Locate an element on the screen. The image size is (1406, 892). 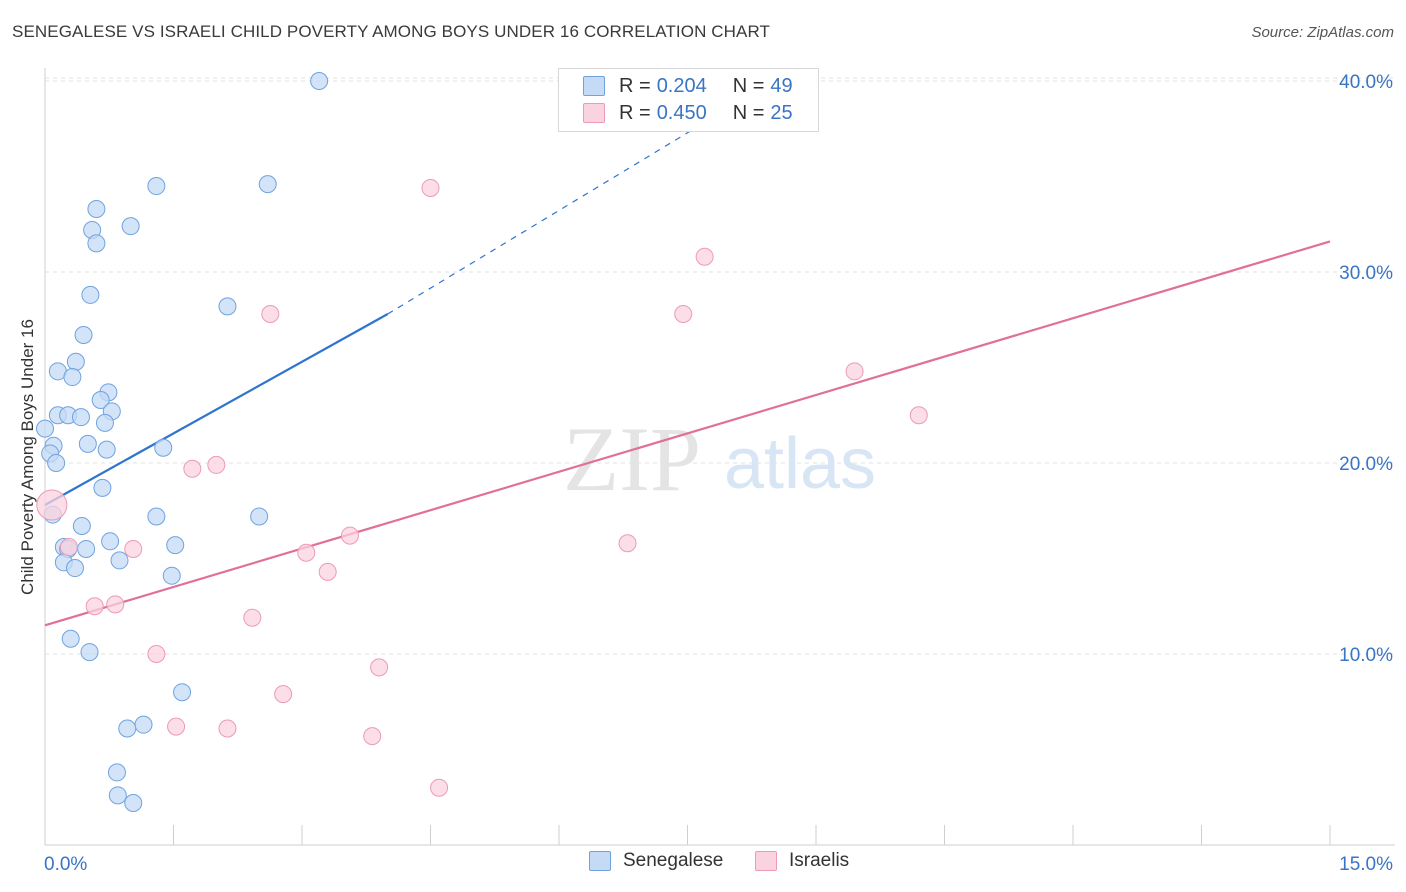
bottom-legend-israelis: Israelis is located at coordinates (802, 861).